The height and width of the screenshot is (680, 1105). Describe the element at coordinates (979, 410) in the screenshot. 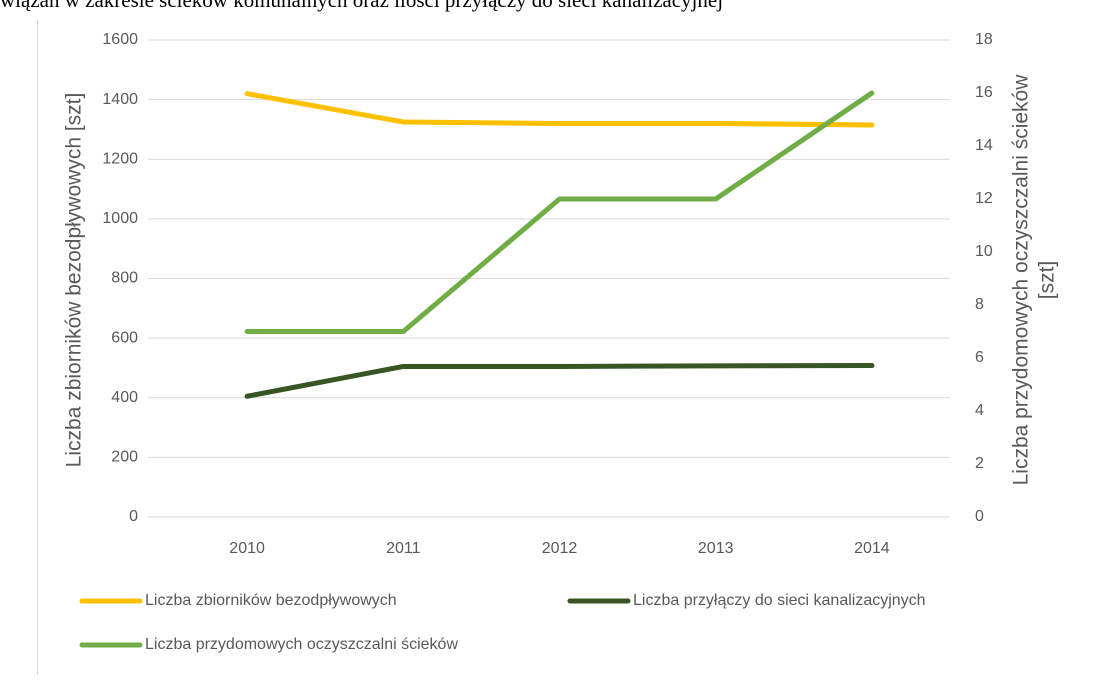

I see `y2-tick-label: 4` at that location.